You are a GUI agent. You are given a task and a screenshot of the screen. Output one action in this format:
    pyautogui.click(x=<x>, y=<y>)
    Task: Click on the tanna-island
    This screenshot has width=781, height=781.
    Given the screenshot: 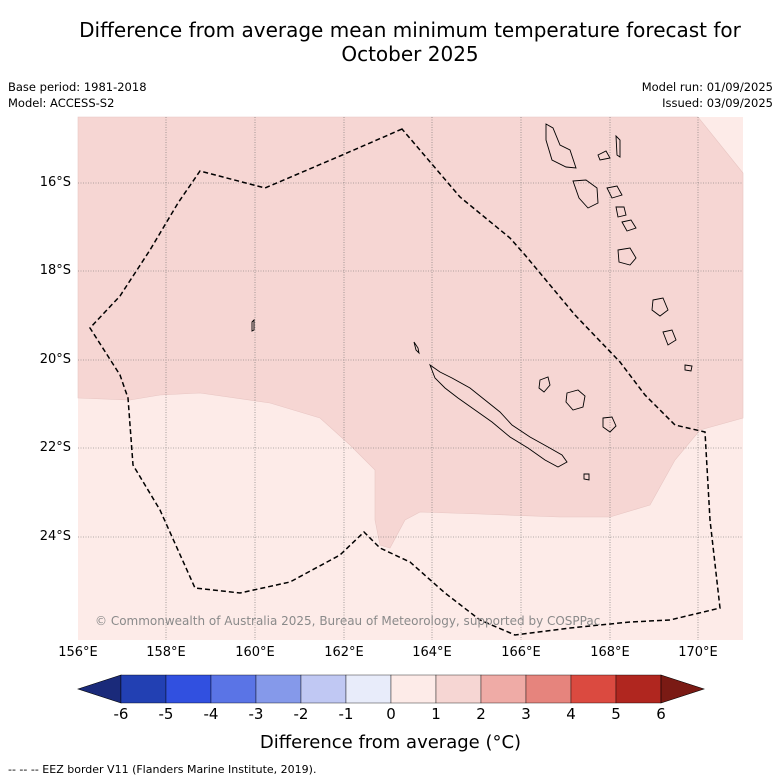 What is the action you would take?
    pyautogui.click(x=660, y=307)
    